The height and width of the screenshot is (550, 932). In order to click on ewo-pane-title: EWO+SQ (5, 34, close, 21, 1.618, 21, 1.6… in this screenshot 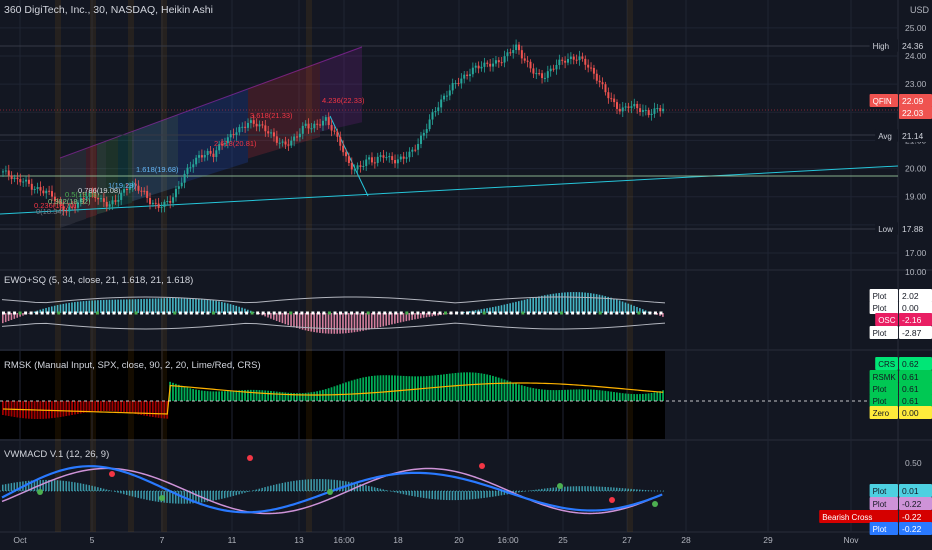, I will do `click(98, 280)`.